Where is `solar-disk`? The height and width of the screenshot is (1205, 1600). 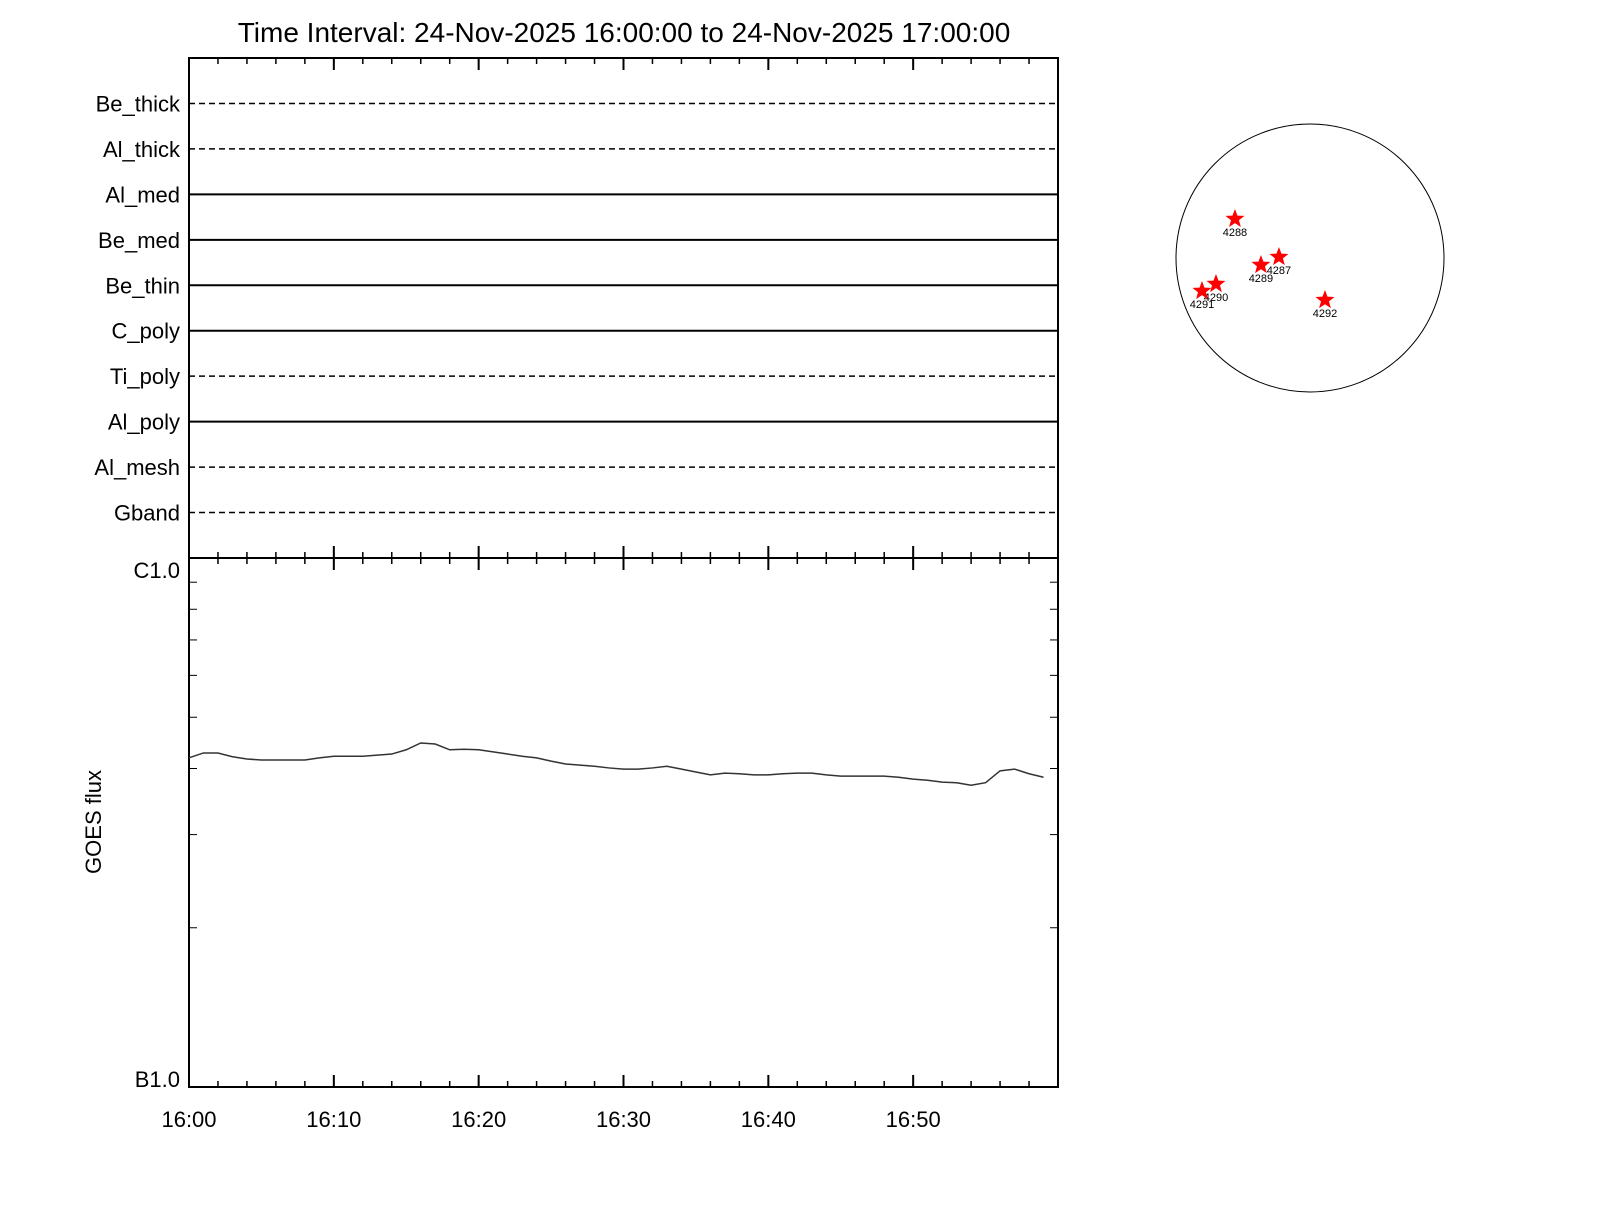
solar-disk is located at coordinates (1310, 258).